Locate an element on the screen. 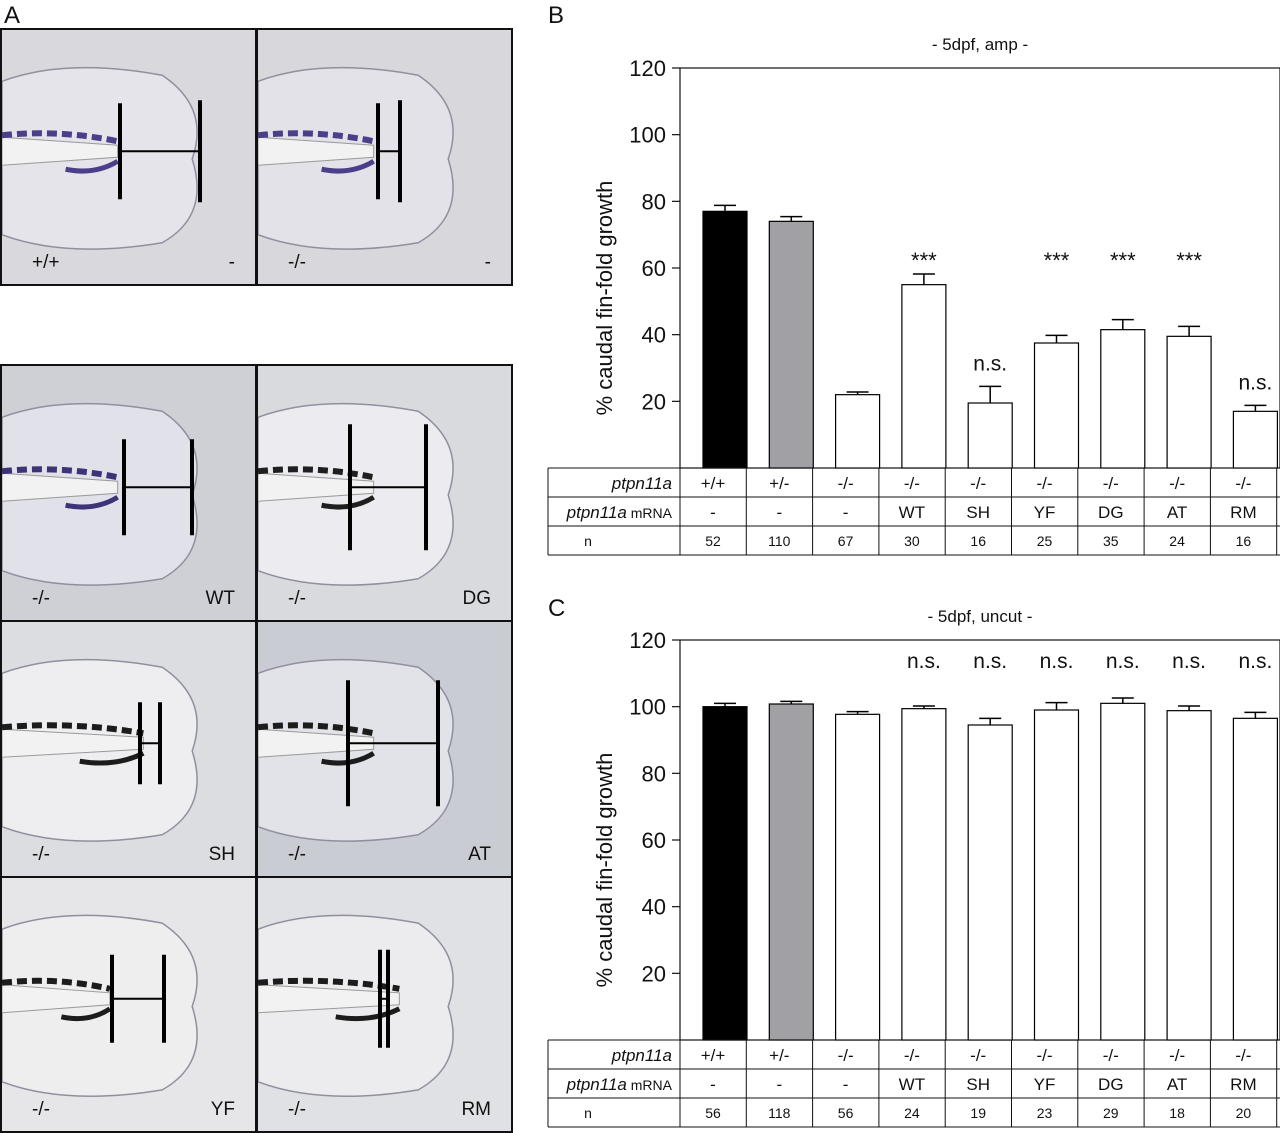 Image resolution: width=1280 pixels, height=1133 pixels. panel-b-letter: B is located at coordinates (556, 15).